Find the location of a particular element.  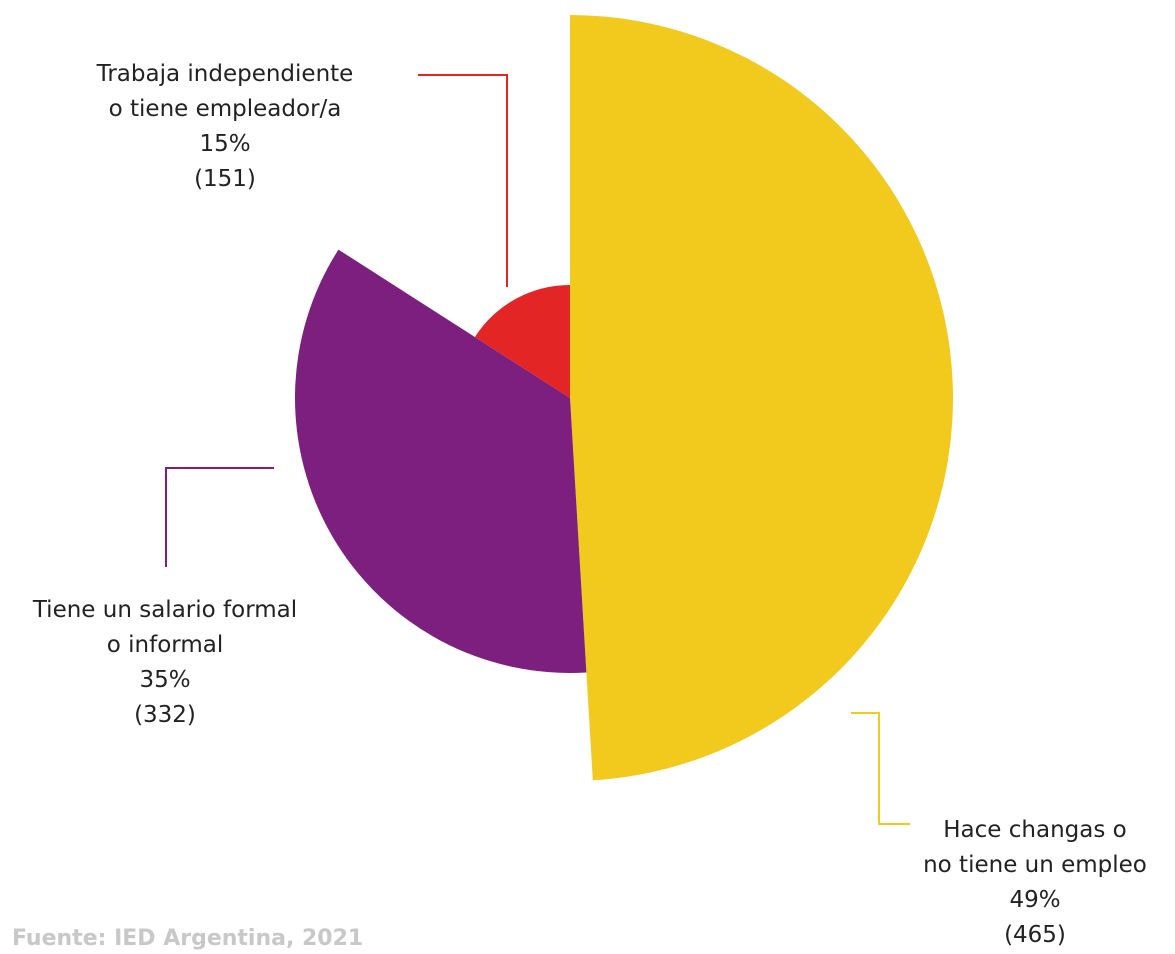

label-percent: 15% is located at coordinates (225, 144).